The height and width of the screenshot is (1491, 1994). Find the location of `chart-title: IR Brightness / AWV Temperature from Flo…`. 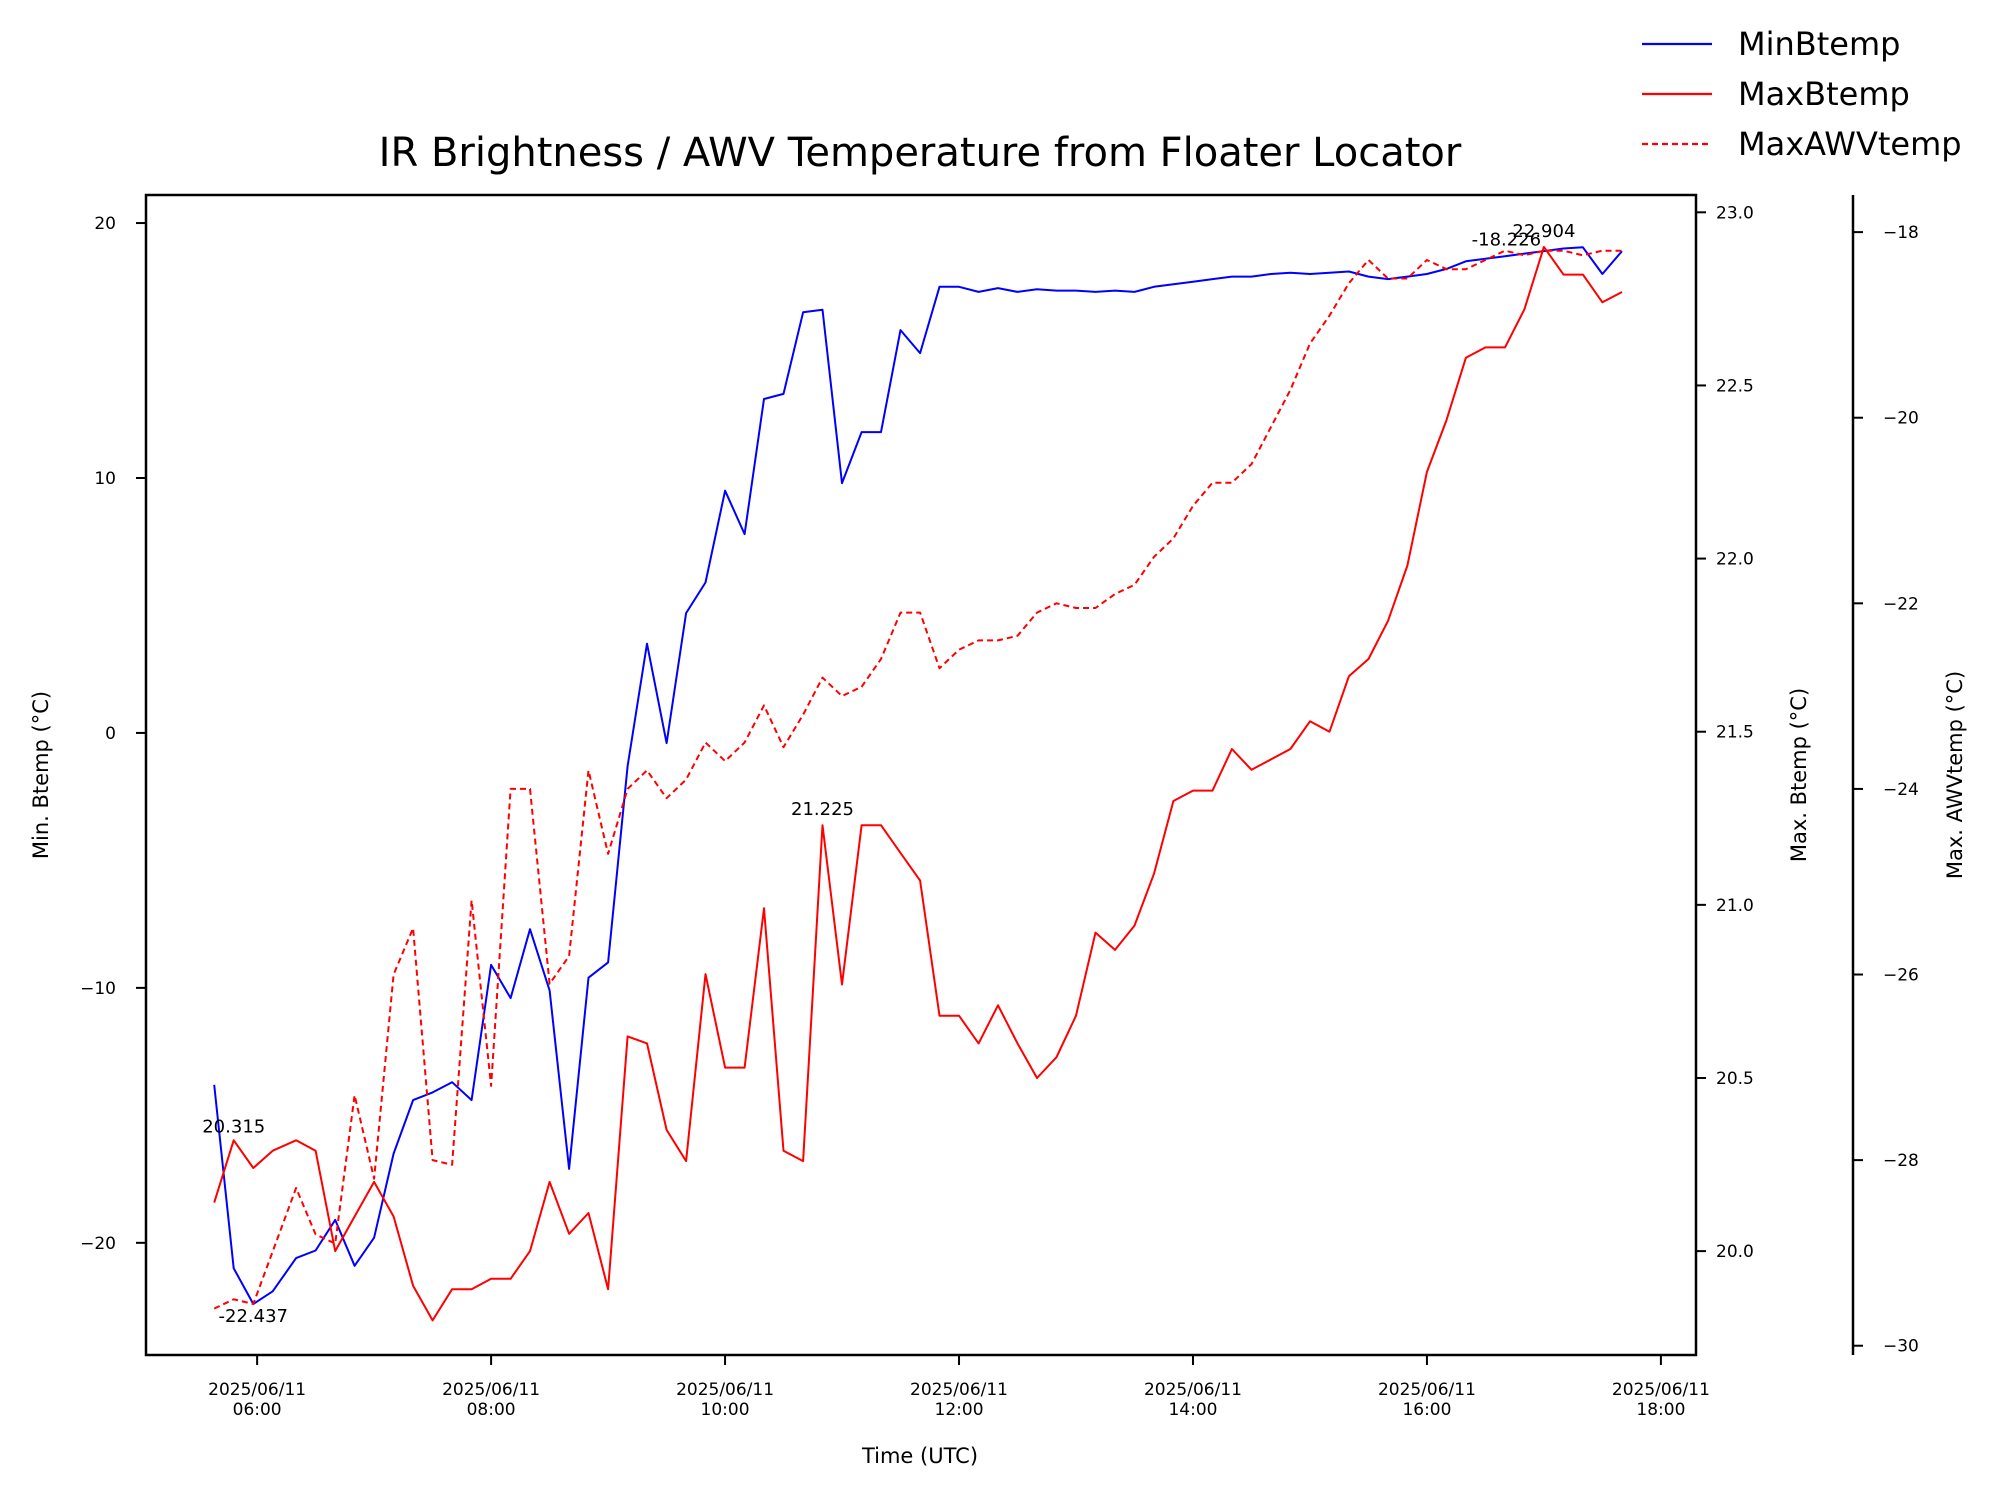

chart-title: IR Brightness / AWV Temperature from Flo… is located at coordinates (920, 153).